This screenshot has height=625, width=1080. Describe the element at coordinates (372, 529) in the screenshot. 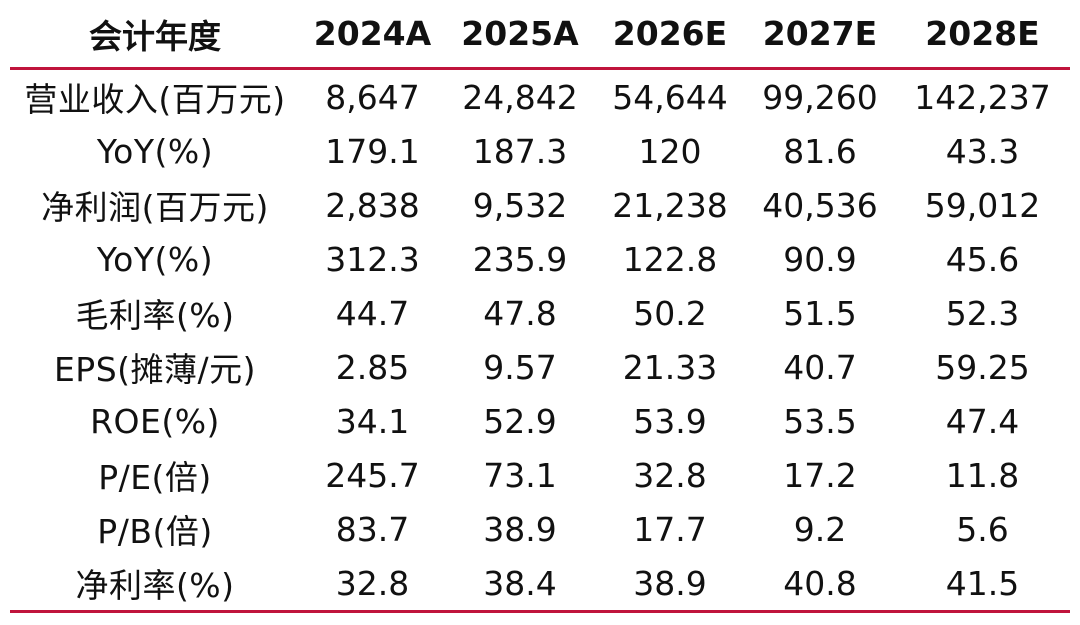

I see `table-cell: 83.7` at that location.